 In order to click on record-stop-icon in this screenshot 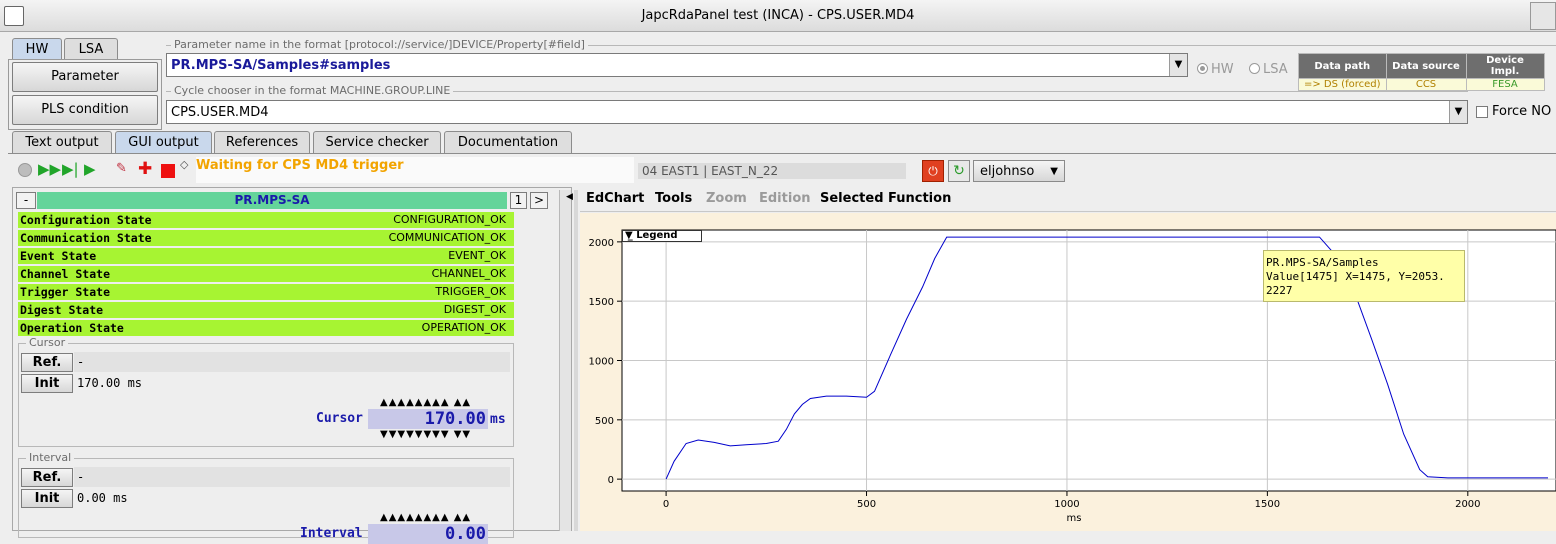, I will do `click(168, 171)`.